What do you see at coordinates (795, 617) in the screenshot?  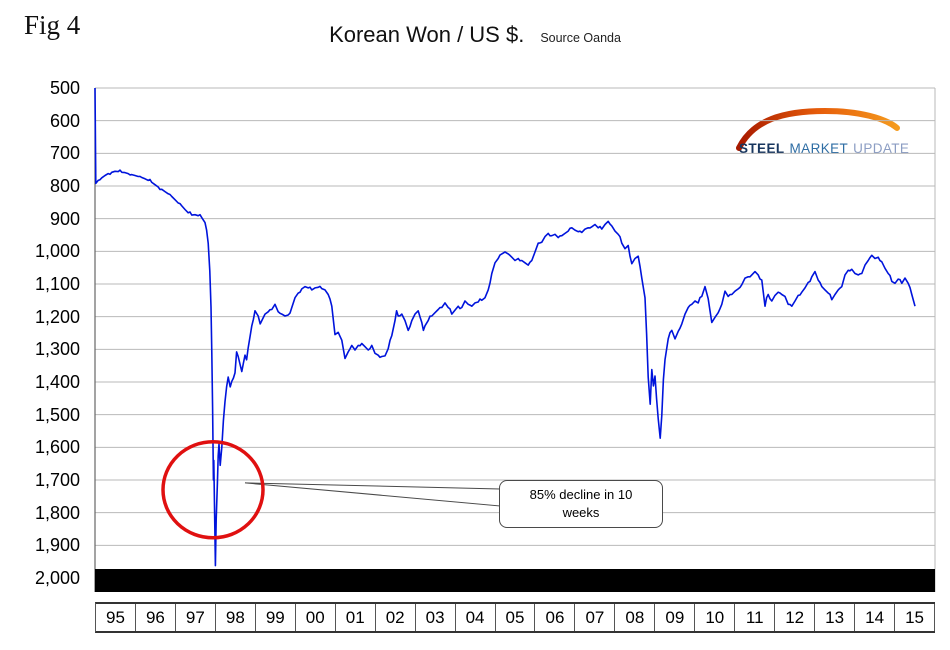 I see `x-tick-cell: 12` at bounding box center [795, 617].